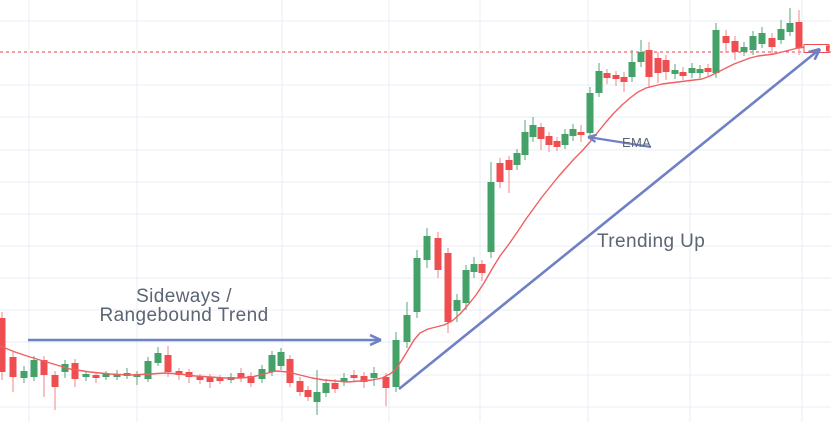  Describe the element at coordinates (619, 142) in the screenshot. I see `ema-pointer-arrow` at that location.